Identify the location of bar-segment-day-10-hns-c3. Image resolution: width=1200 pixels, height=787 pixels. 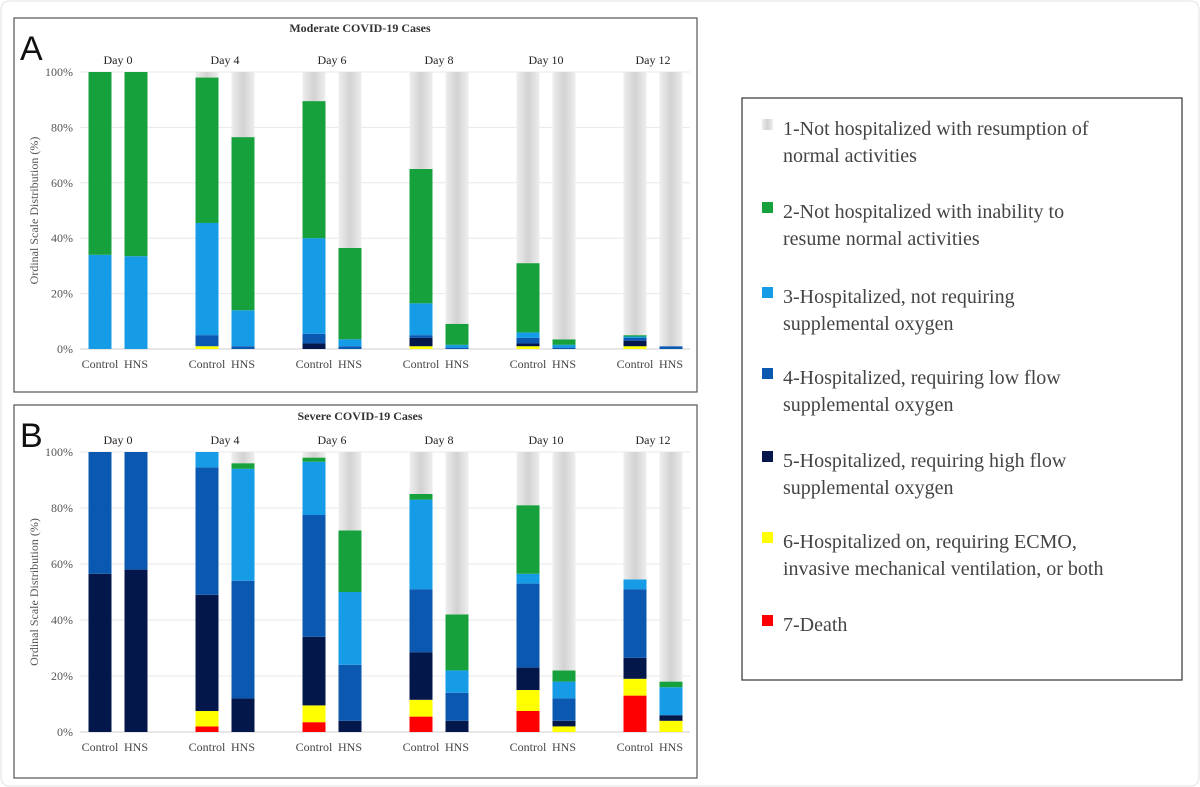
(564, 346).